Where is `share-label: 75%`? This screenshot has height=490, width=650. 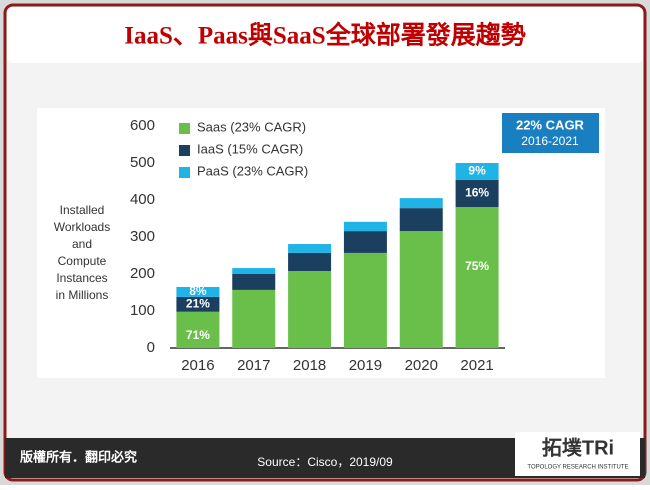
share-label: 75% is located at coordinates (477, 266).